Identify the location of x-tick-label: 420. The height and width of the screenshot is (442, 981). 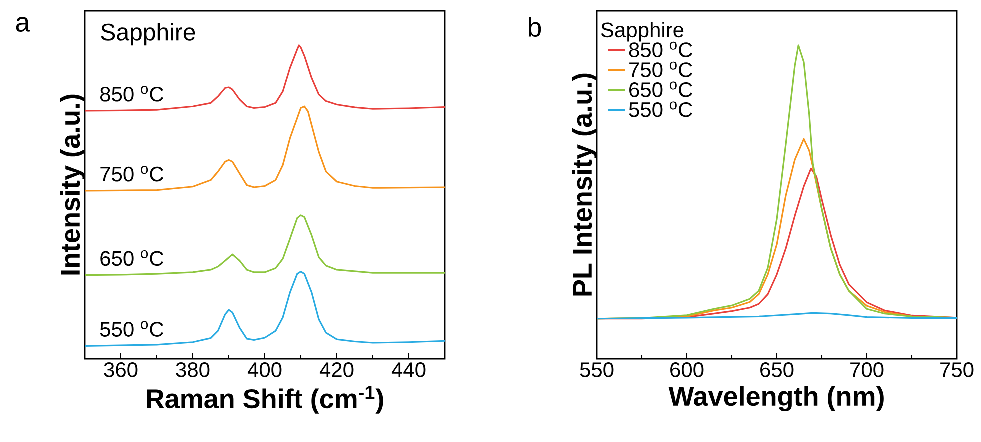
(337, 370).